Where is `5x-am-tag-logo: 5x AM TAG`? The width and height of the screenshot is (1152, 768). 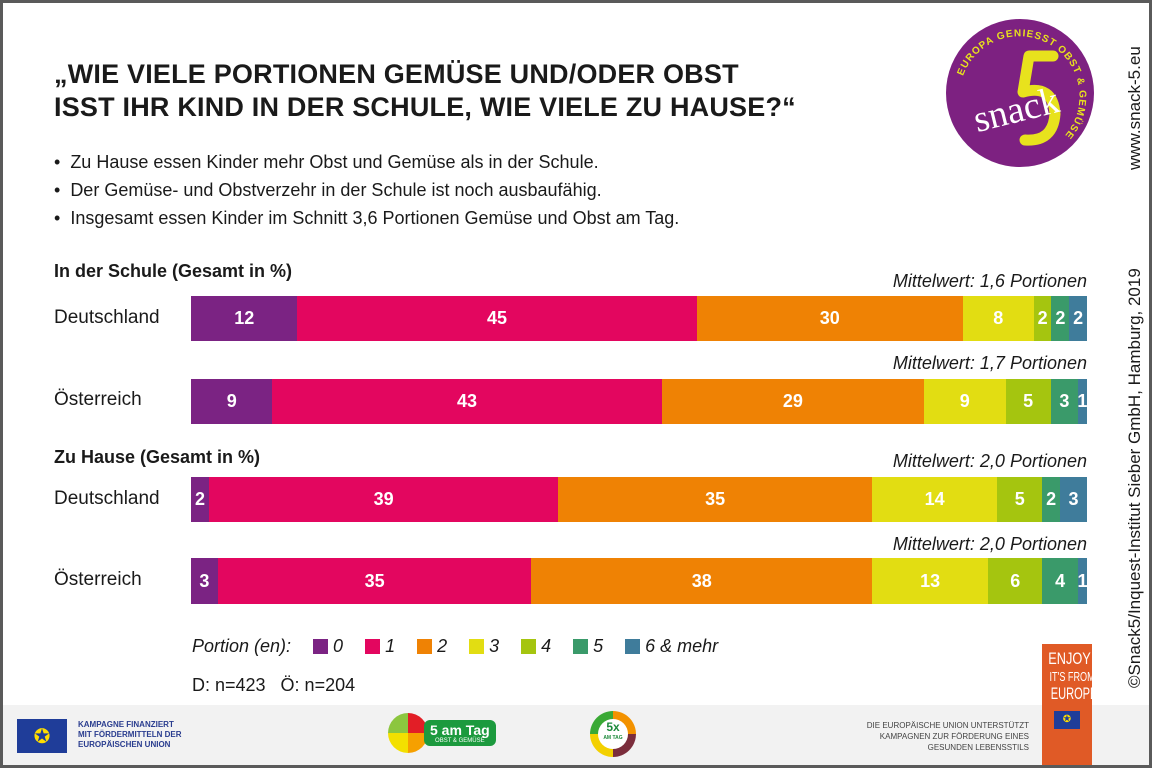 5x-am-tag-logo: 5x AM TAG is located at coordinates (613, 734).